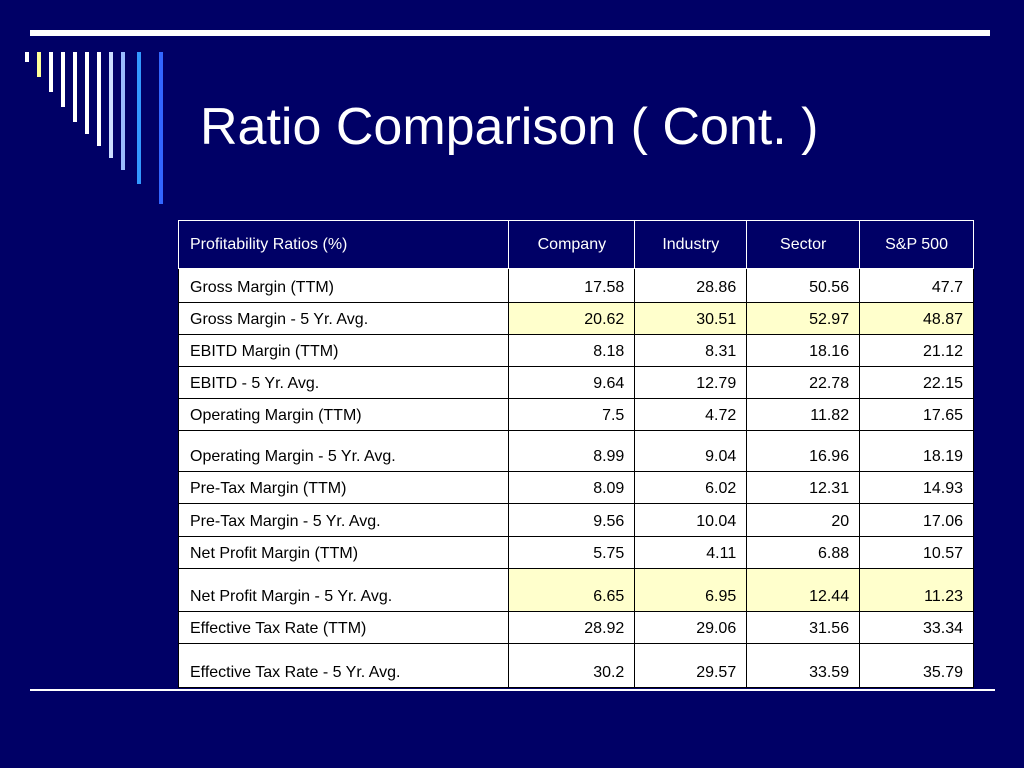 The height and width of the screenshot is (768, 1024). I want to click on cell-sector: 31.56, so click(803, 627).